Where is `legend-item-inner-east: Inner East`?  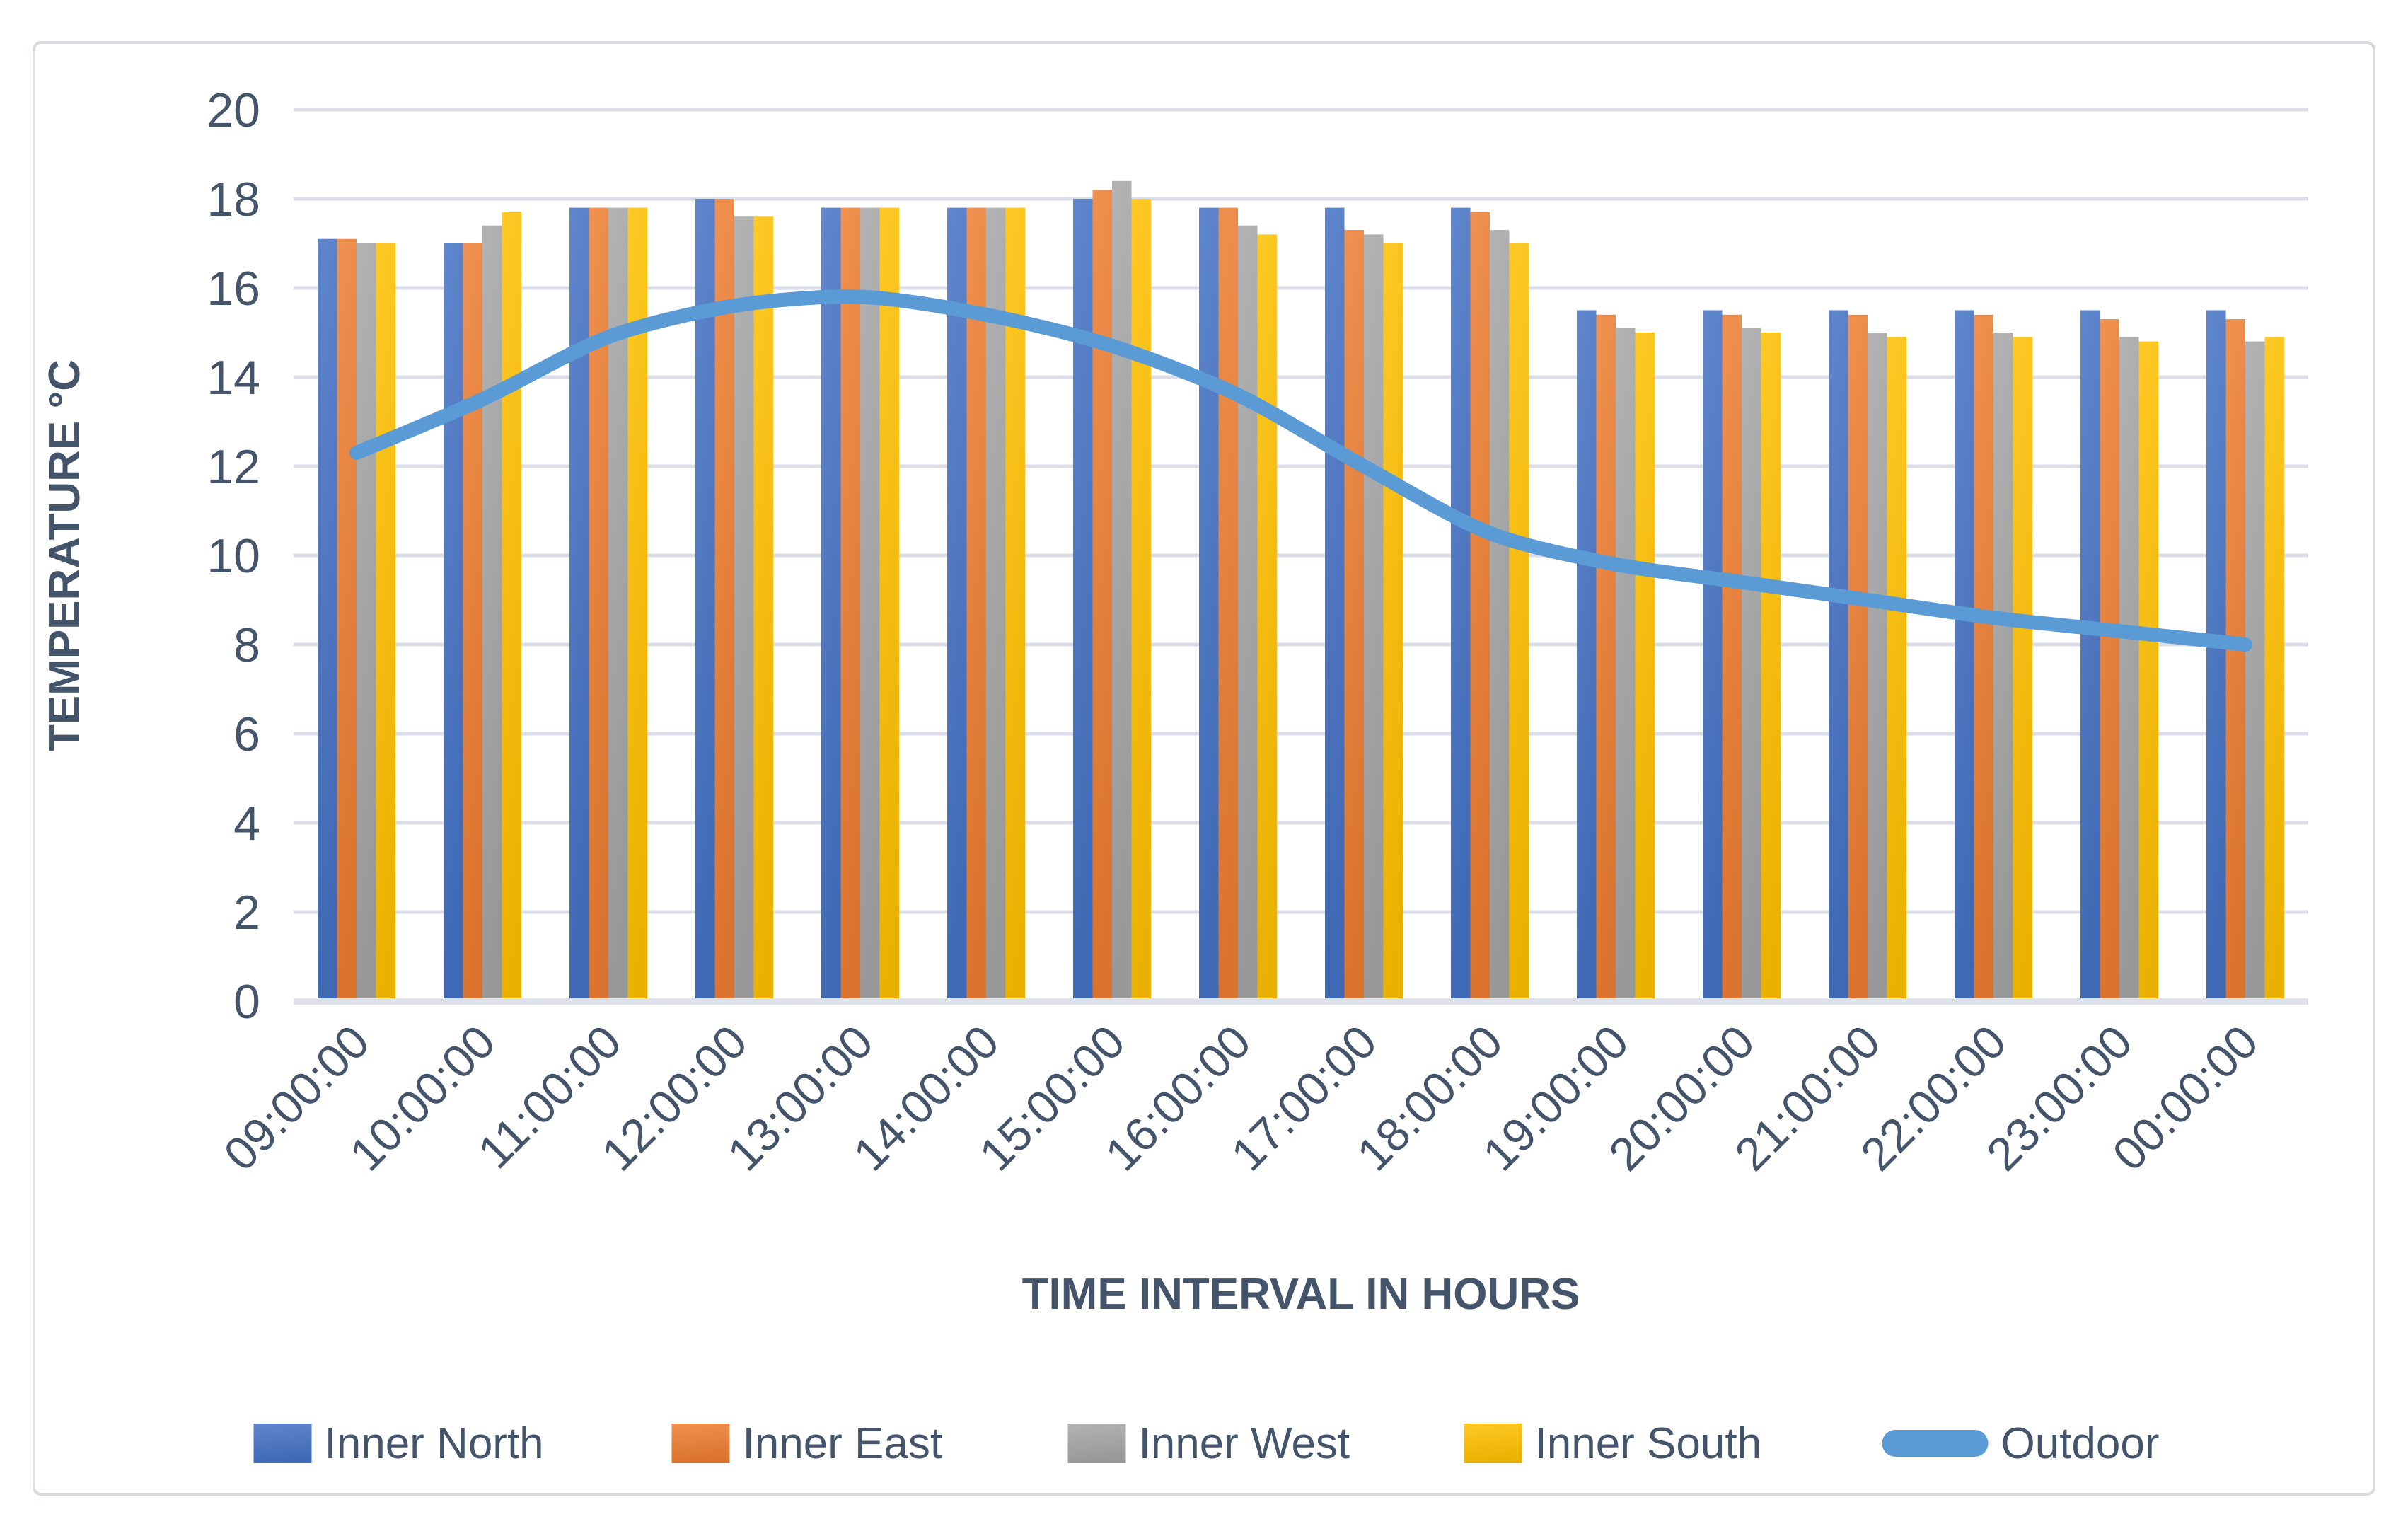
legend-item-inner-east: Inner East is located at coordinates (807, 1443).